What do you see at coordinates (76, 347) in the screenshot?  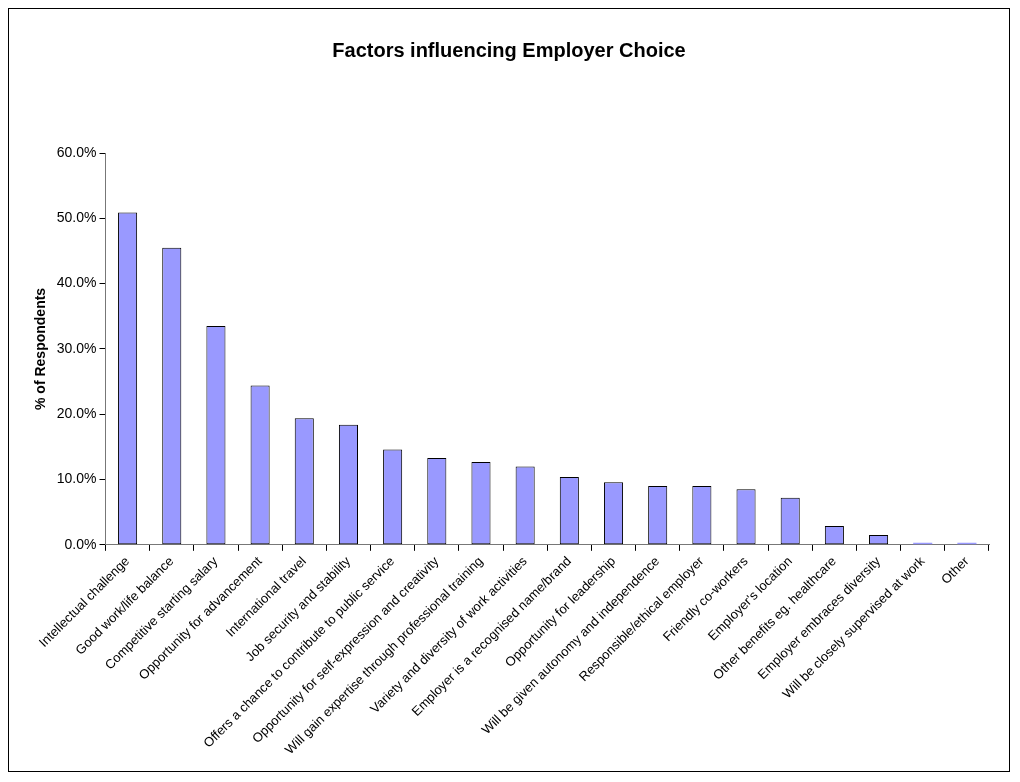 I see `y-tick-label: 30.0%` at bounding box center [76, 347].